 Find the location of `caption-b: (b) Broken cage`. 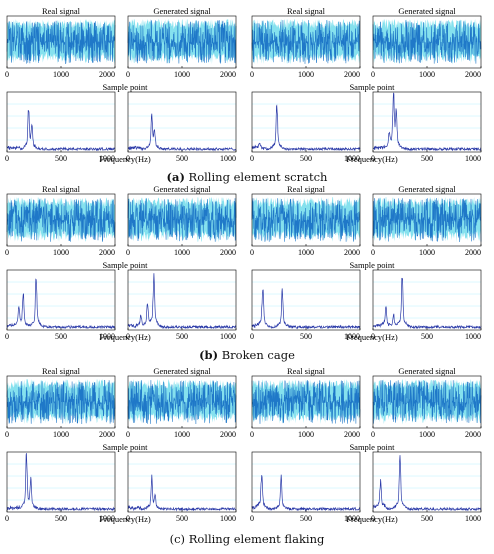

caption-b: (b) Broken cage is located at coordinates (247, 355).